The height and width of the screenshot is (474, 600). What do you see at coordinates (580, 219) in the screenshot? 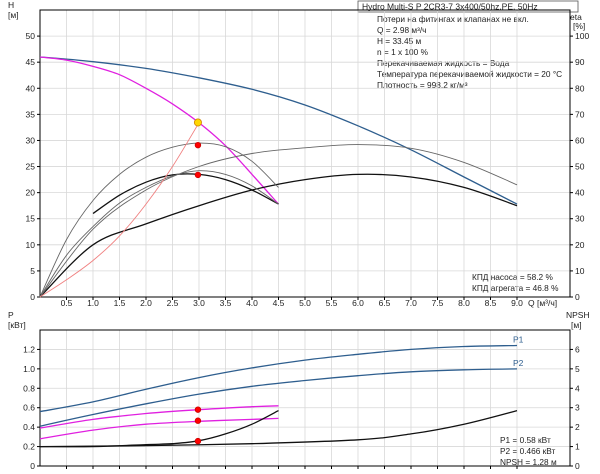
I see `y-right-tick-label: 30` at bounding box center [580, 219].